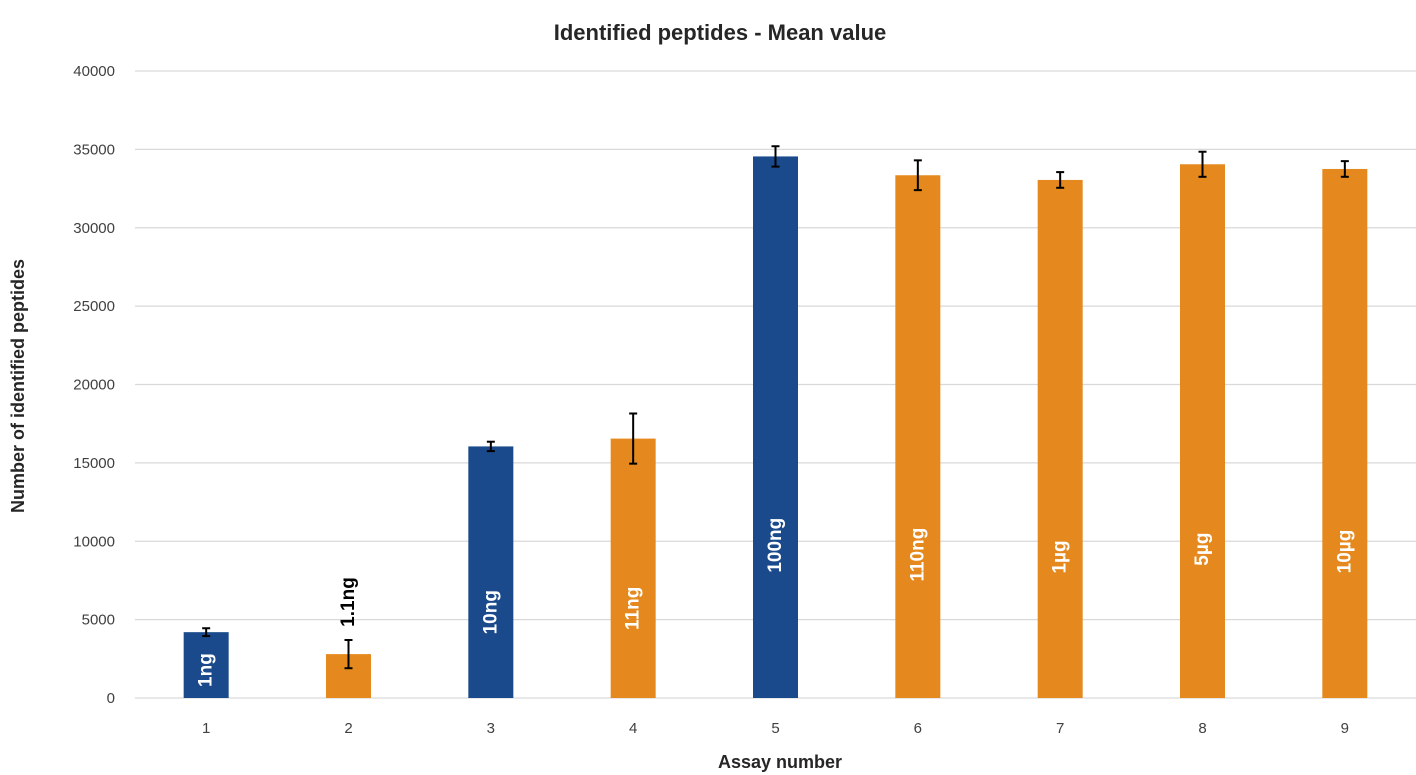 The image size is (1416, 775). Describe the element at coordinates (111, 698) in the screenshot. I see `y-tick-label: 0` at that location.